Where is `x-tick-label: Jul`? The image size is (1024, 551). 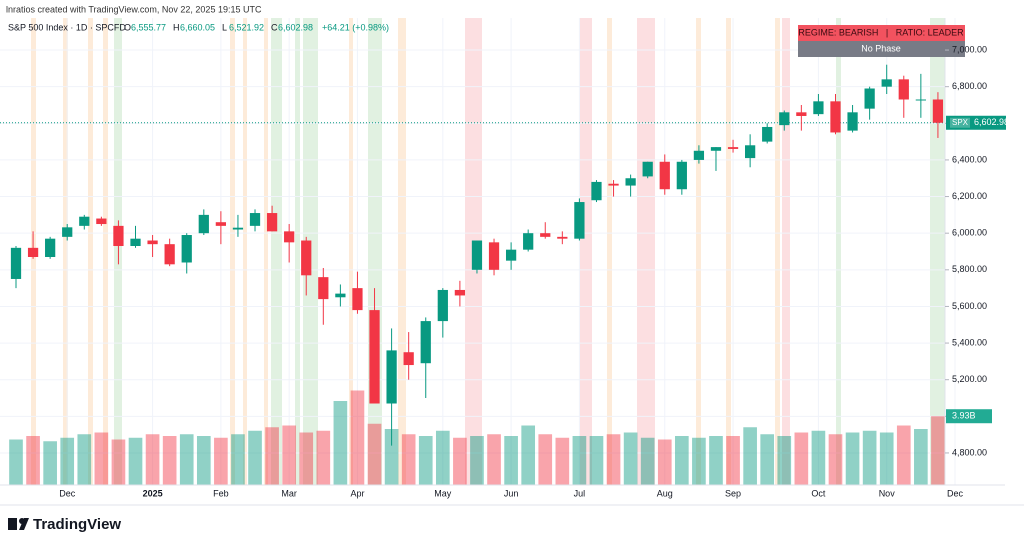
x-tick-label: Jul is located at coordinates (580, 493).